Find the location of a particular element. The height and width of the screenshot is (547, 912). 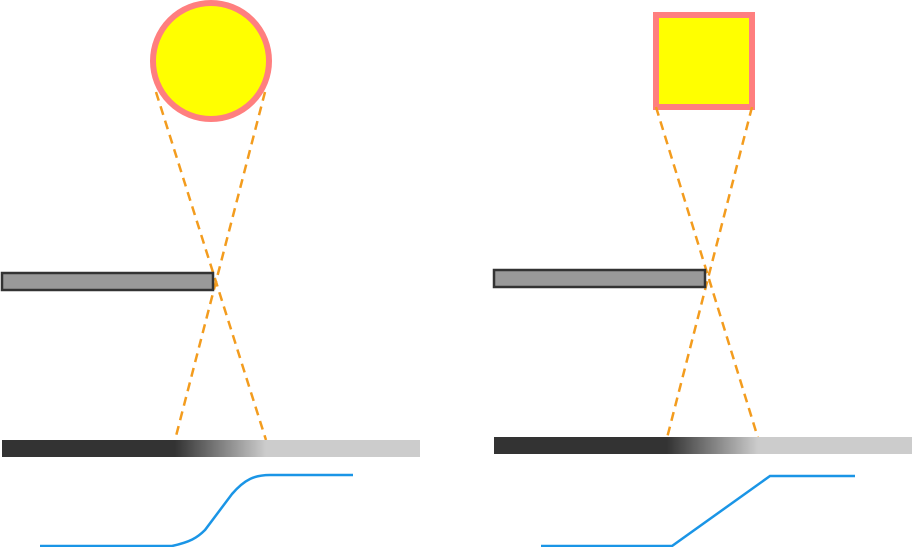

intensity-profile-curve is located at coordinates (196, 510).